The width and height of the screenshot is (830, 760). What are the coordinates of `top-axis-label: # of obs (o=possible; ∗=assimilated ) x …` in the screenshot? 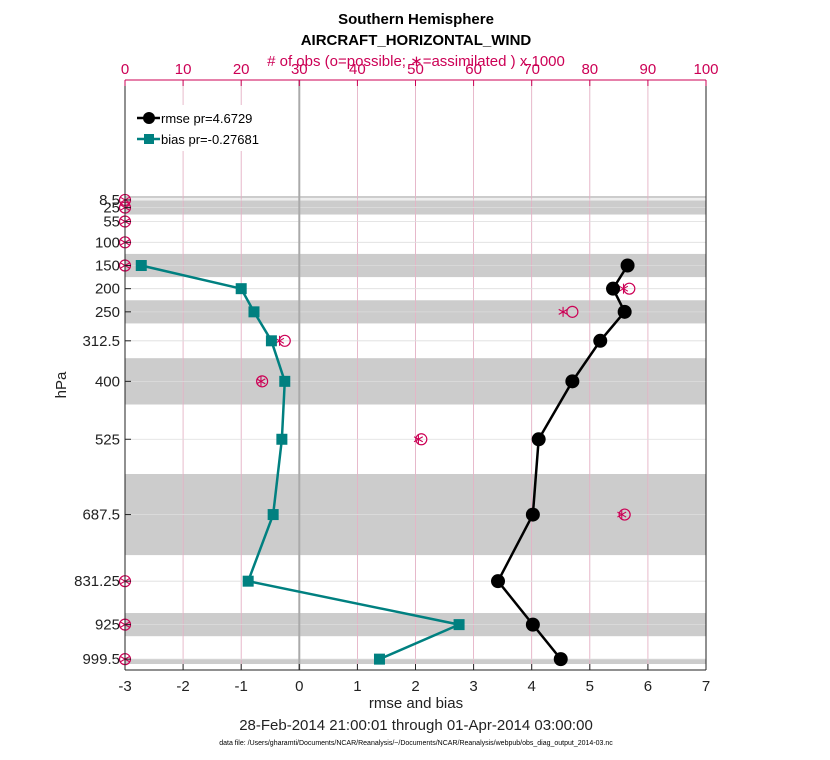 It's located at (416, 61).